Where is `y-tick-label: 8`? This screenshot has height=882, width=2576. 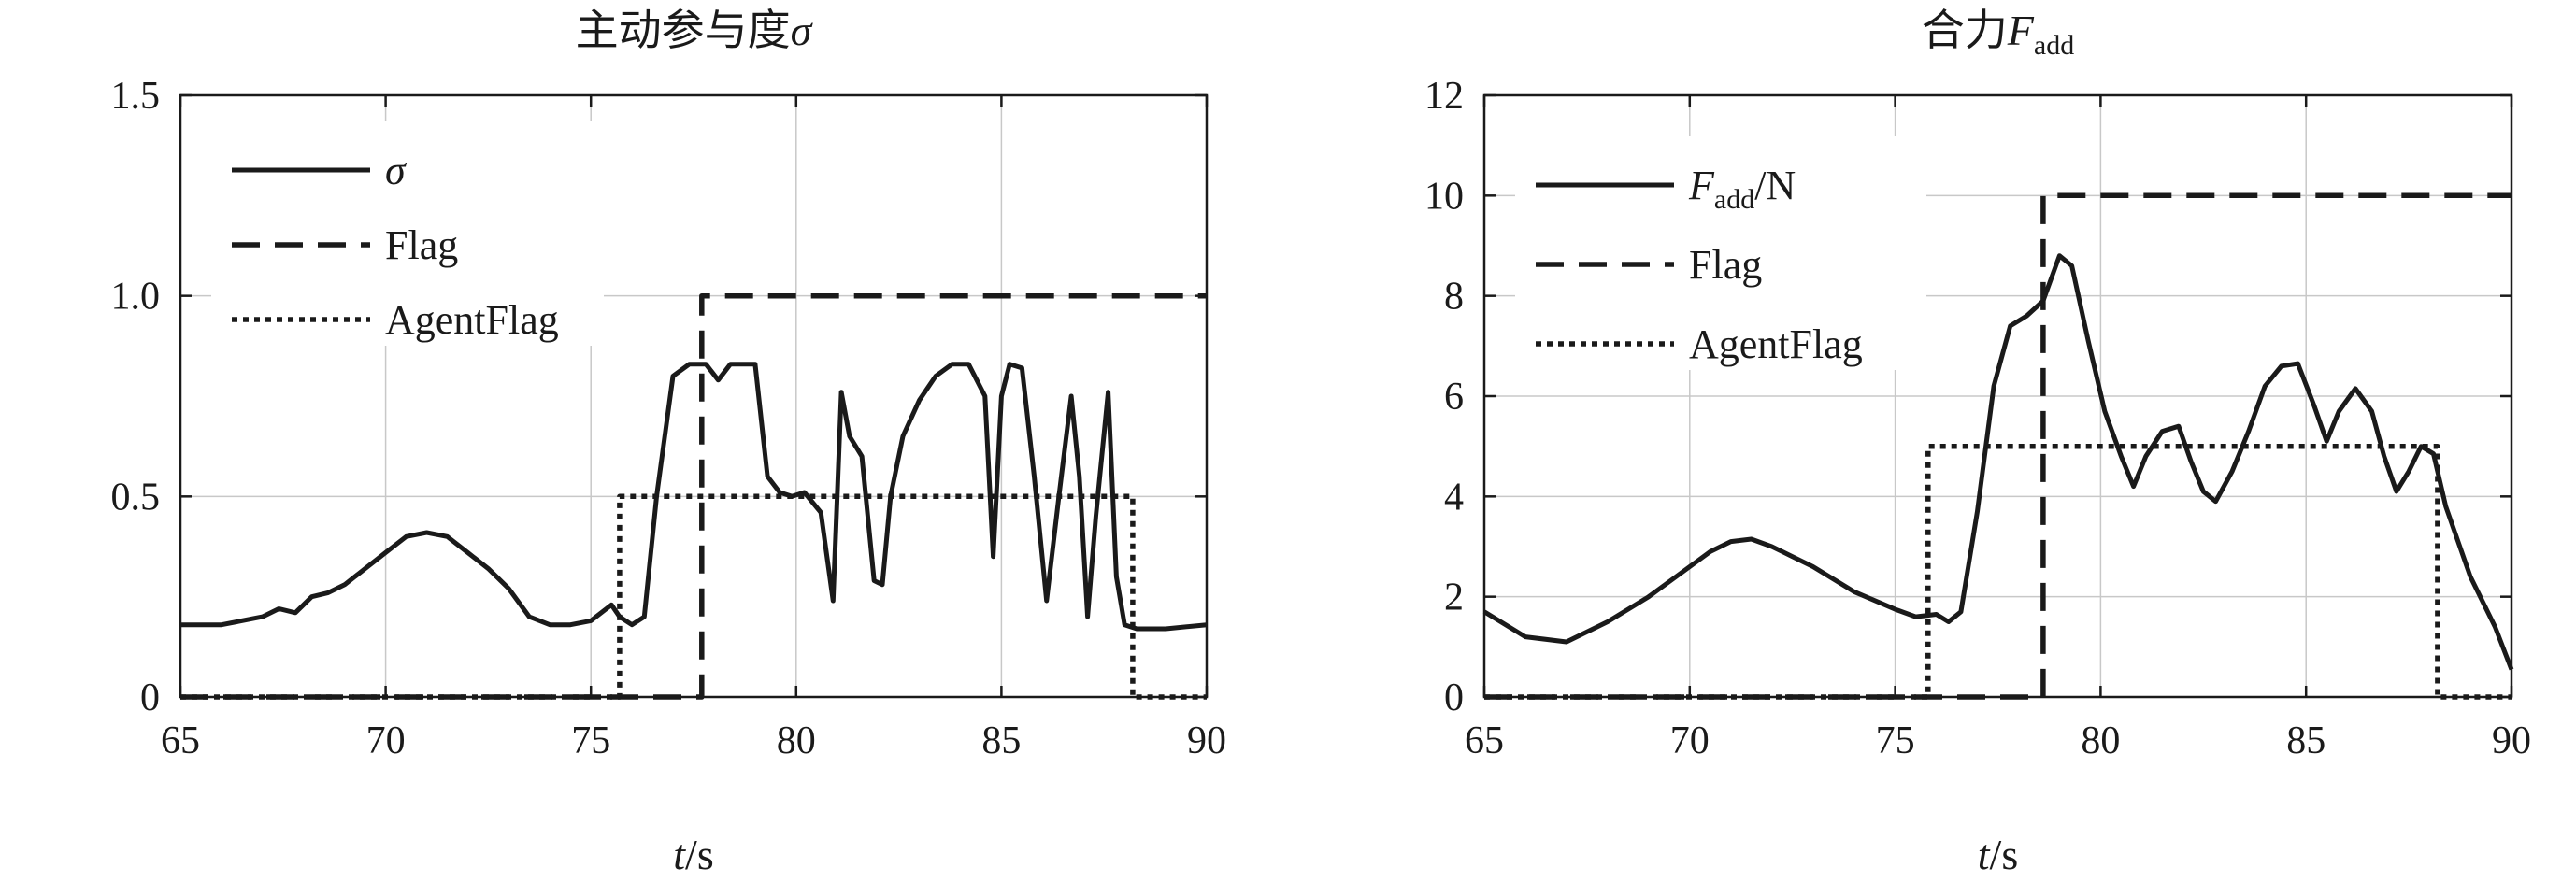
y-tick-label: 8 is located at coordinates (1454, 297).